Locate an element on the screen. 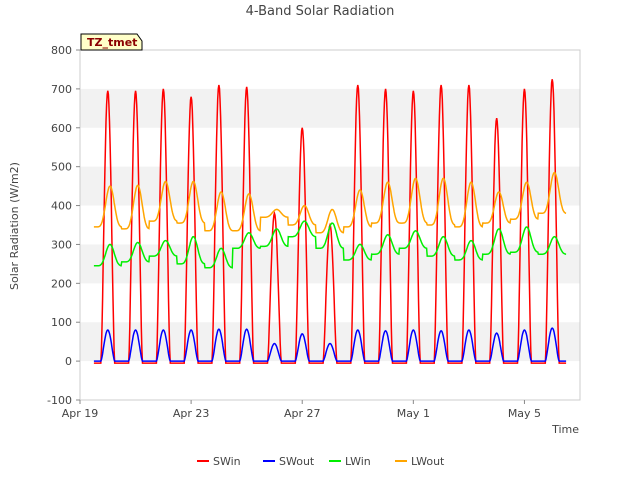 The height and width of the screenshot is (480, 640). y-tick-label: 700 is located at coordinates (61, 89).